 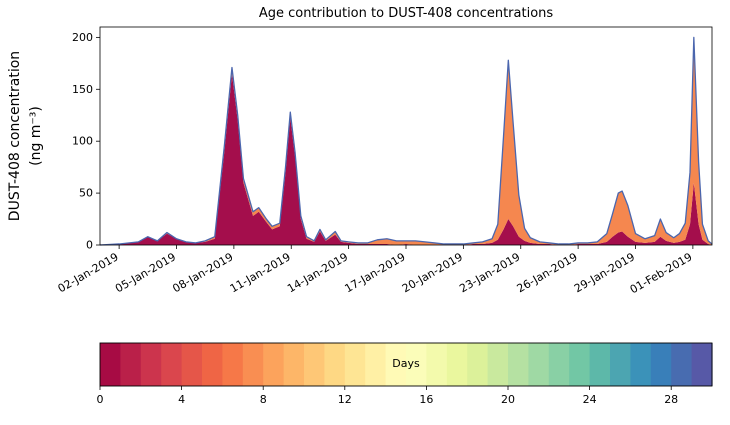 I want to click on x-tick-label: 01-Feb-2019, so click(x=661, y=273).